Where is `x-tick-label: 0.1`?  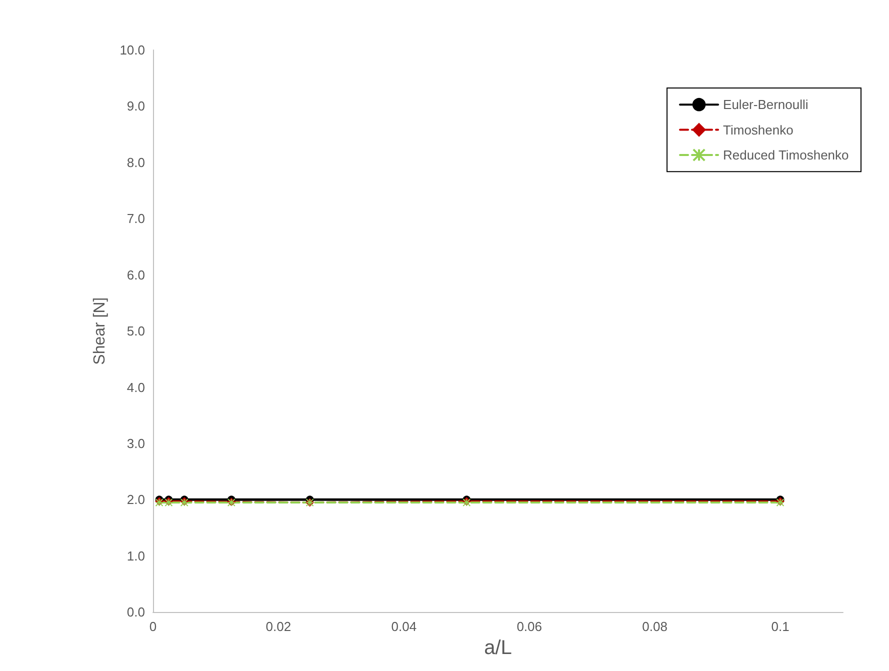 x-tick-label: 0.1 is located at coordinates (780, 626).